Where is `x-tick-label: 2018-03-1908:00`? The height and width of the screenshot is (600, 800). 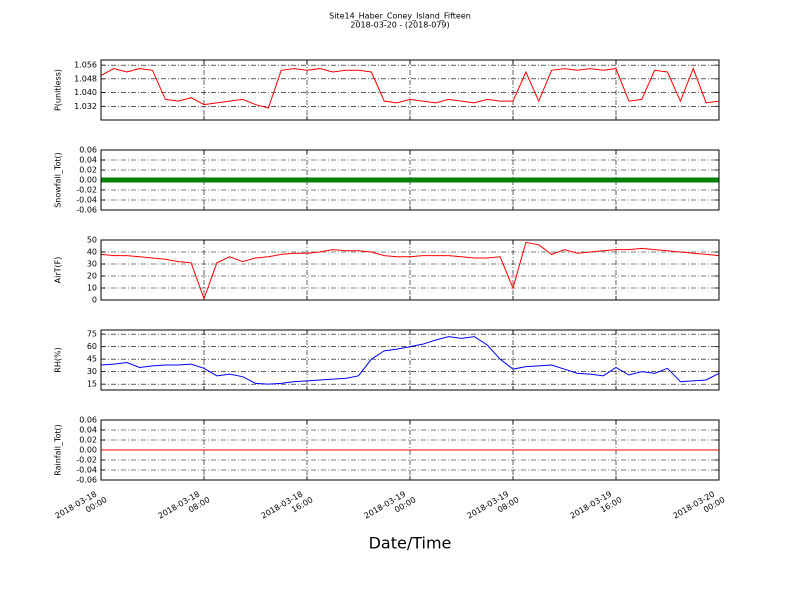 x-tick-label: 2018-03-1908:00 is located at coordinates (492, 507).